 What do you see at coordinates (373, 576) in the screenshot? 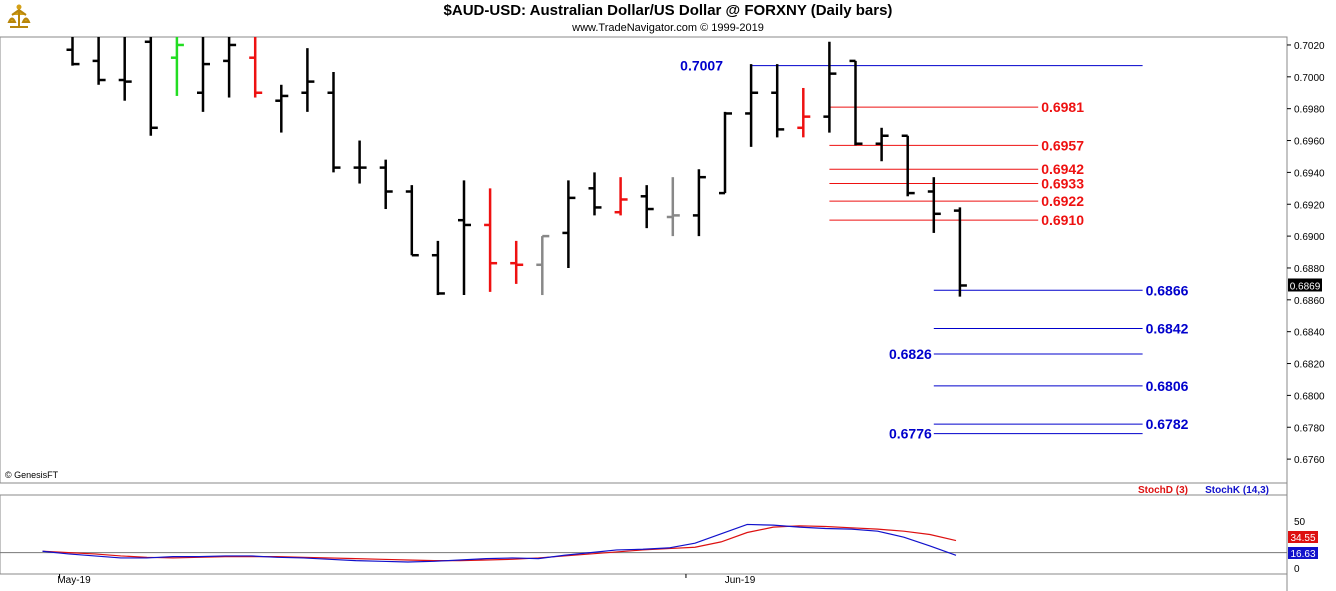
I see `x-axis` at bounding box center [373, 576].